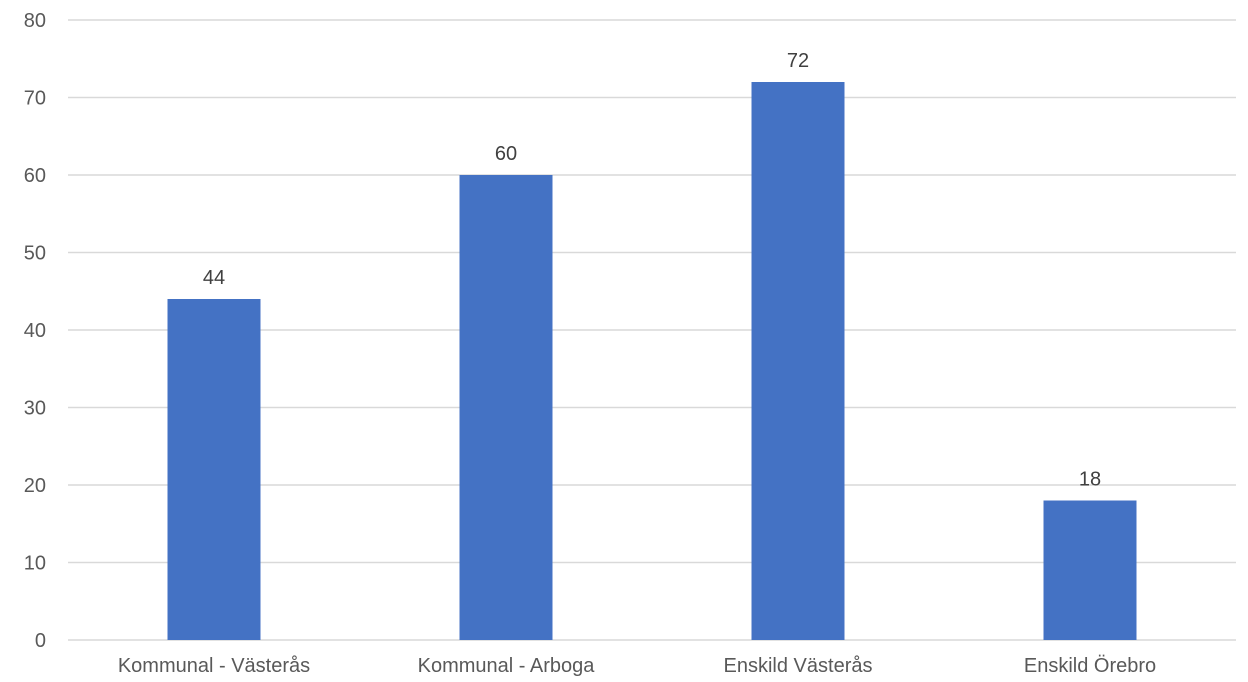  Describe the element at coordinates (35, 564) in the screenshot. I see `y-tick-label: 10` at that location.